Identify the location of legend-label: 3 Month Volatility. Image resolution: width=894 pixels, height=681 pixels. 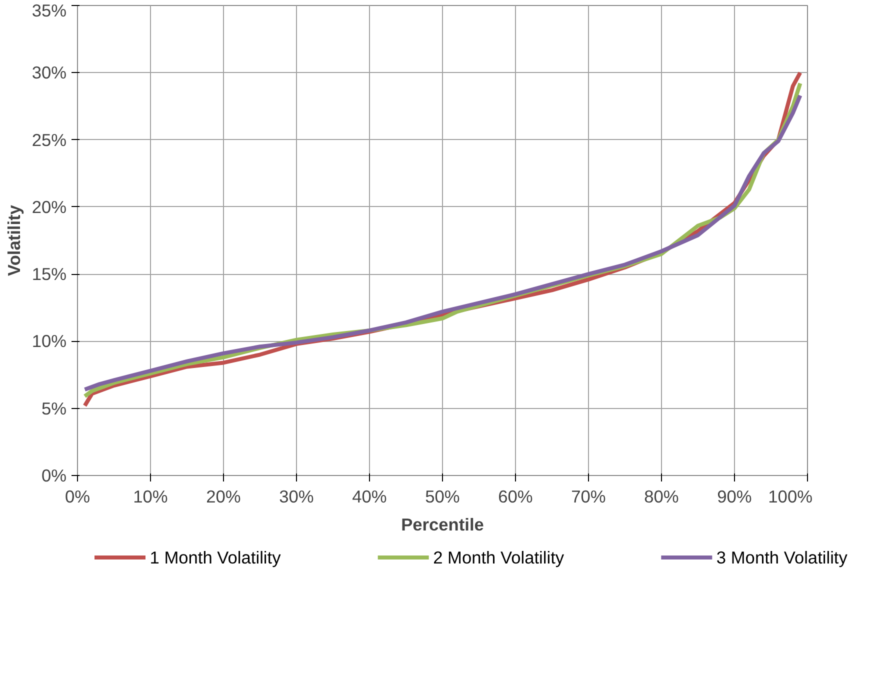
(782, 558).